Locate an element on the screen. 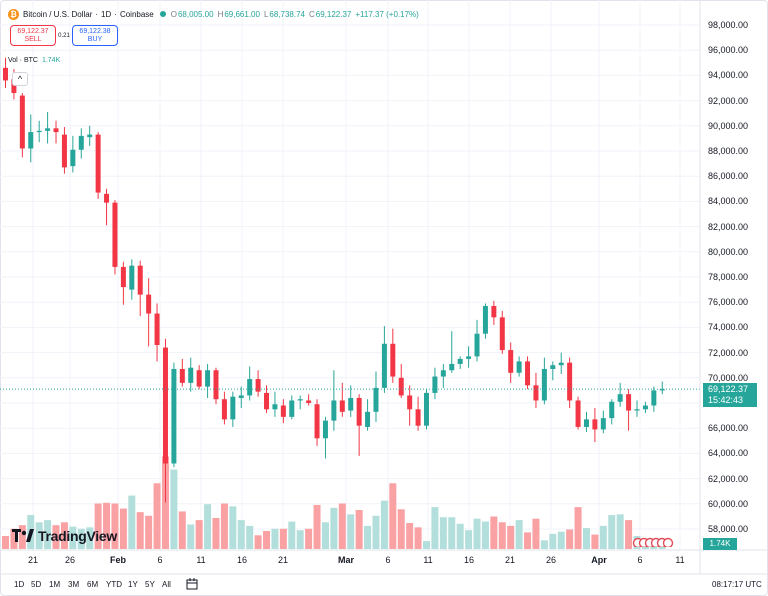  range-button-5d: 5D is located at coordinates (36, 584).